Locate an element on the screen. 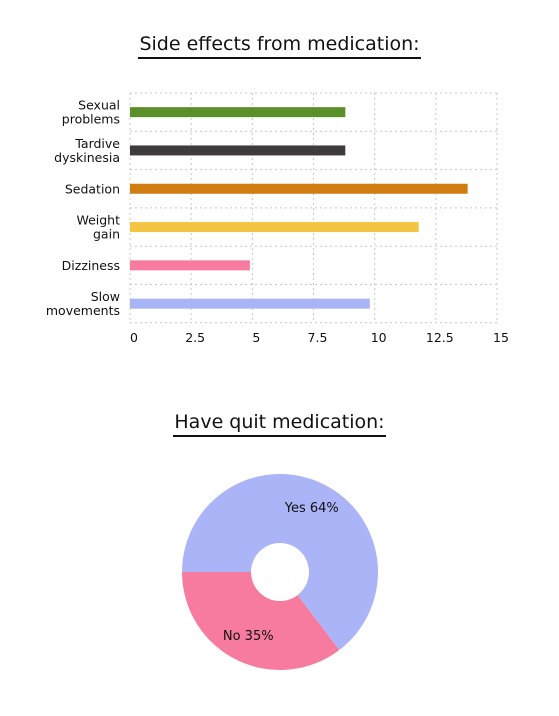  pie-chart-title-text: Have quit medication: is located at coordinates (279, 424).